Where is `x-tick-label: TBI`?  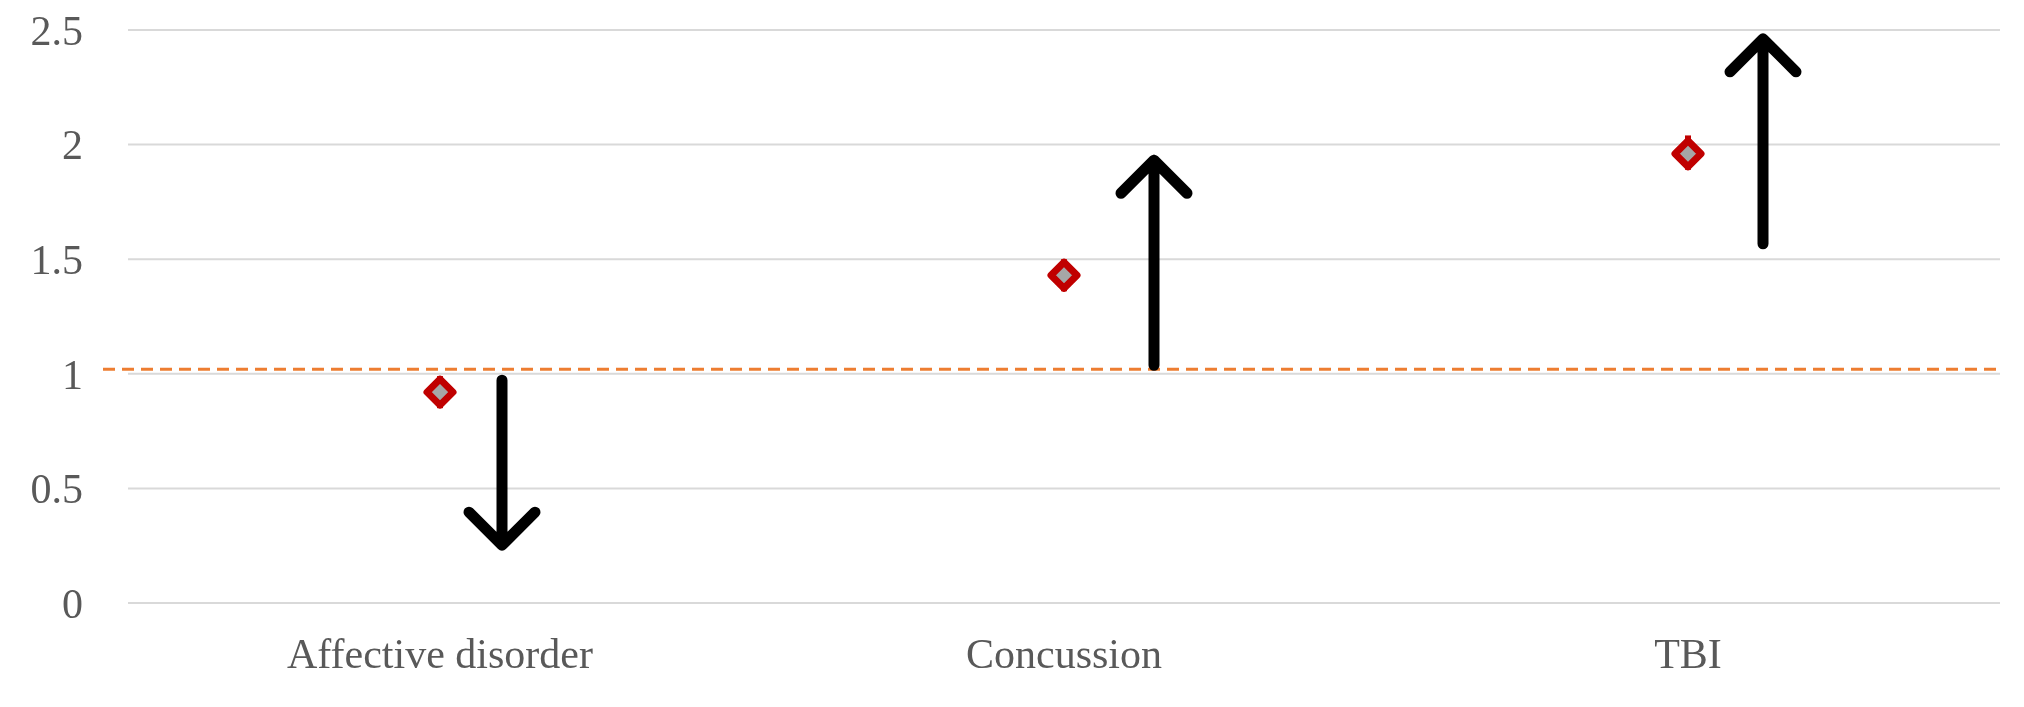
x-tick-label: TBI is located at coordinates (1688, 654).